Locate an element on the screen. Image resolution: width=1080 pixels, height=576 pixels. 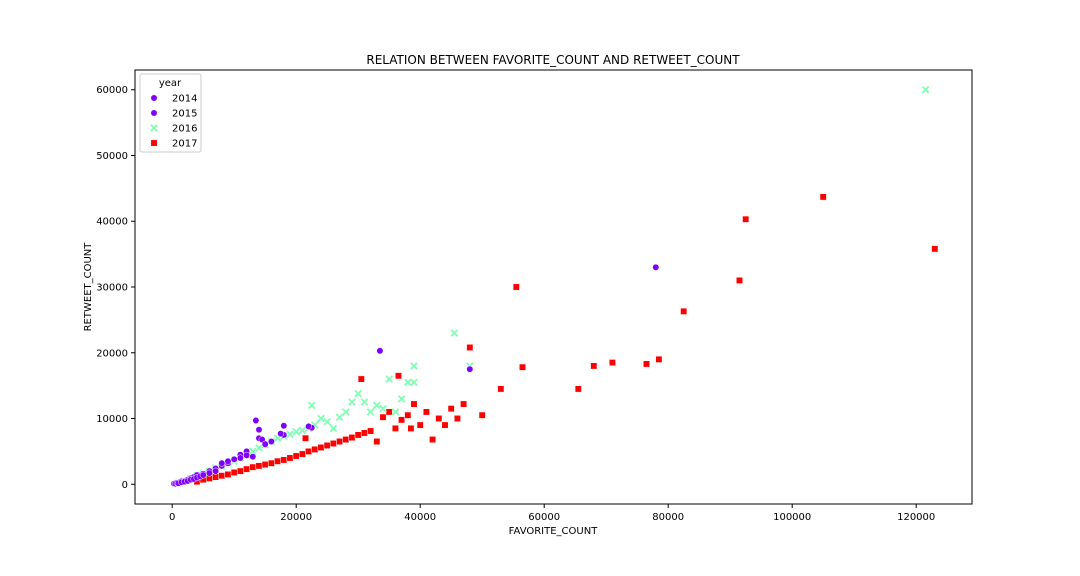
x-axis-ticks: 0 20000 40000 60000 80000 100000 120000 is located at coordinates (552, 513).